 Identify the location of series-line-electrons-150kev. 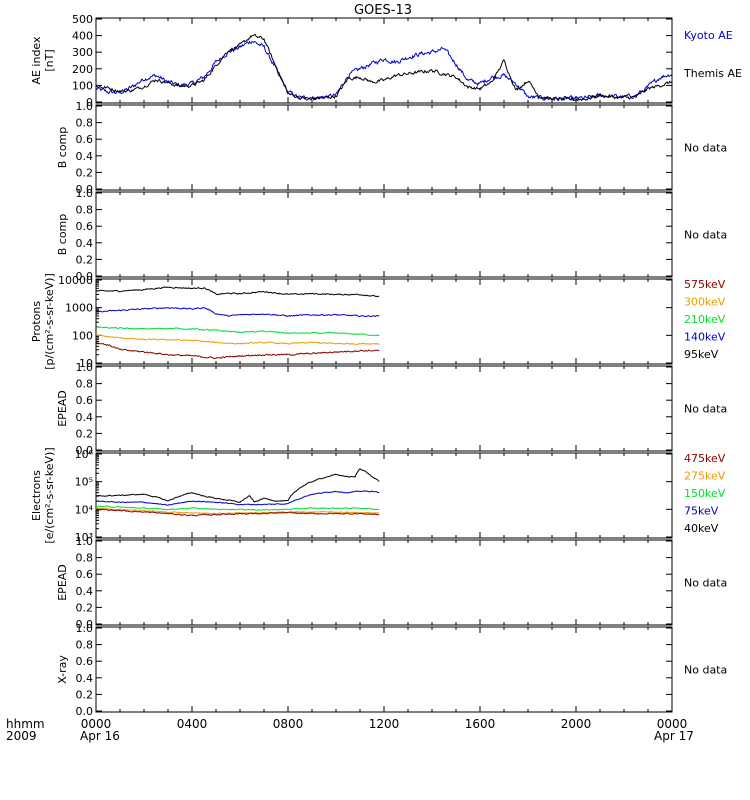
(238, 508).